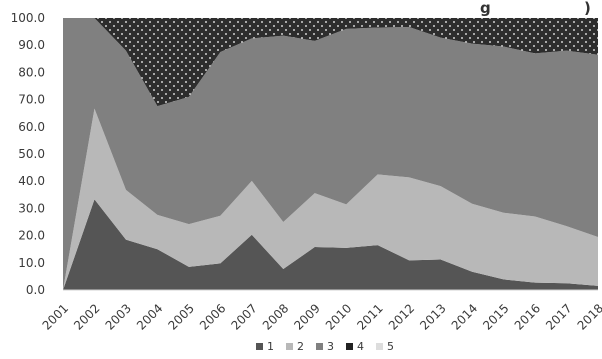 This screenshot has height=359, width=602. What do you see at coordinates (212, 316) in the screenshot?
I see `x-tick-label: 2006` at bounding box center [212, 316].